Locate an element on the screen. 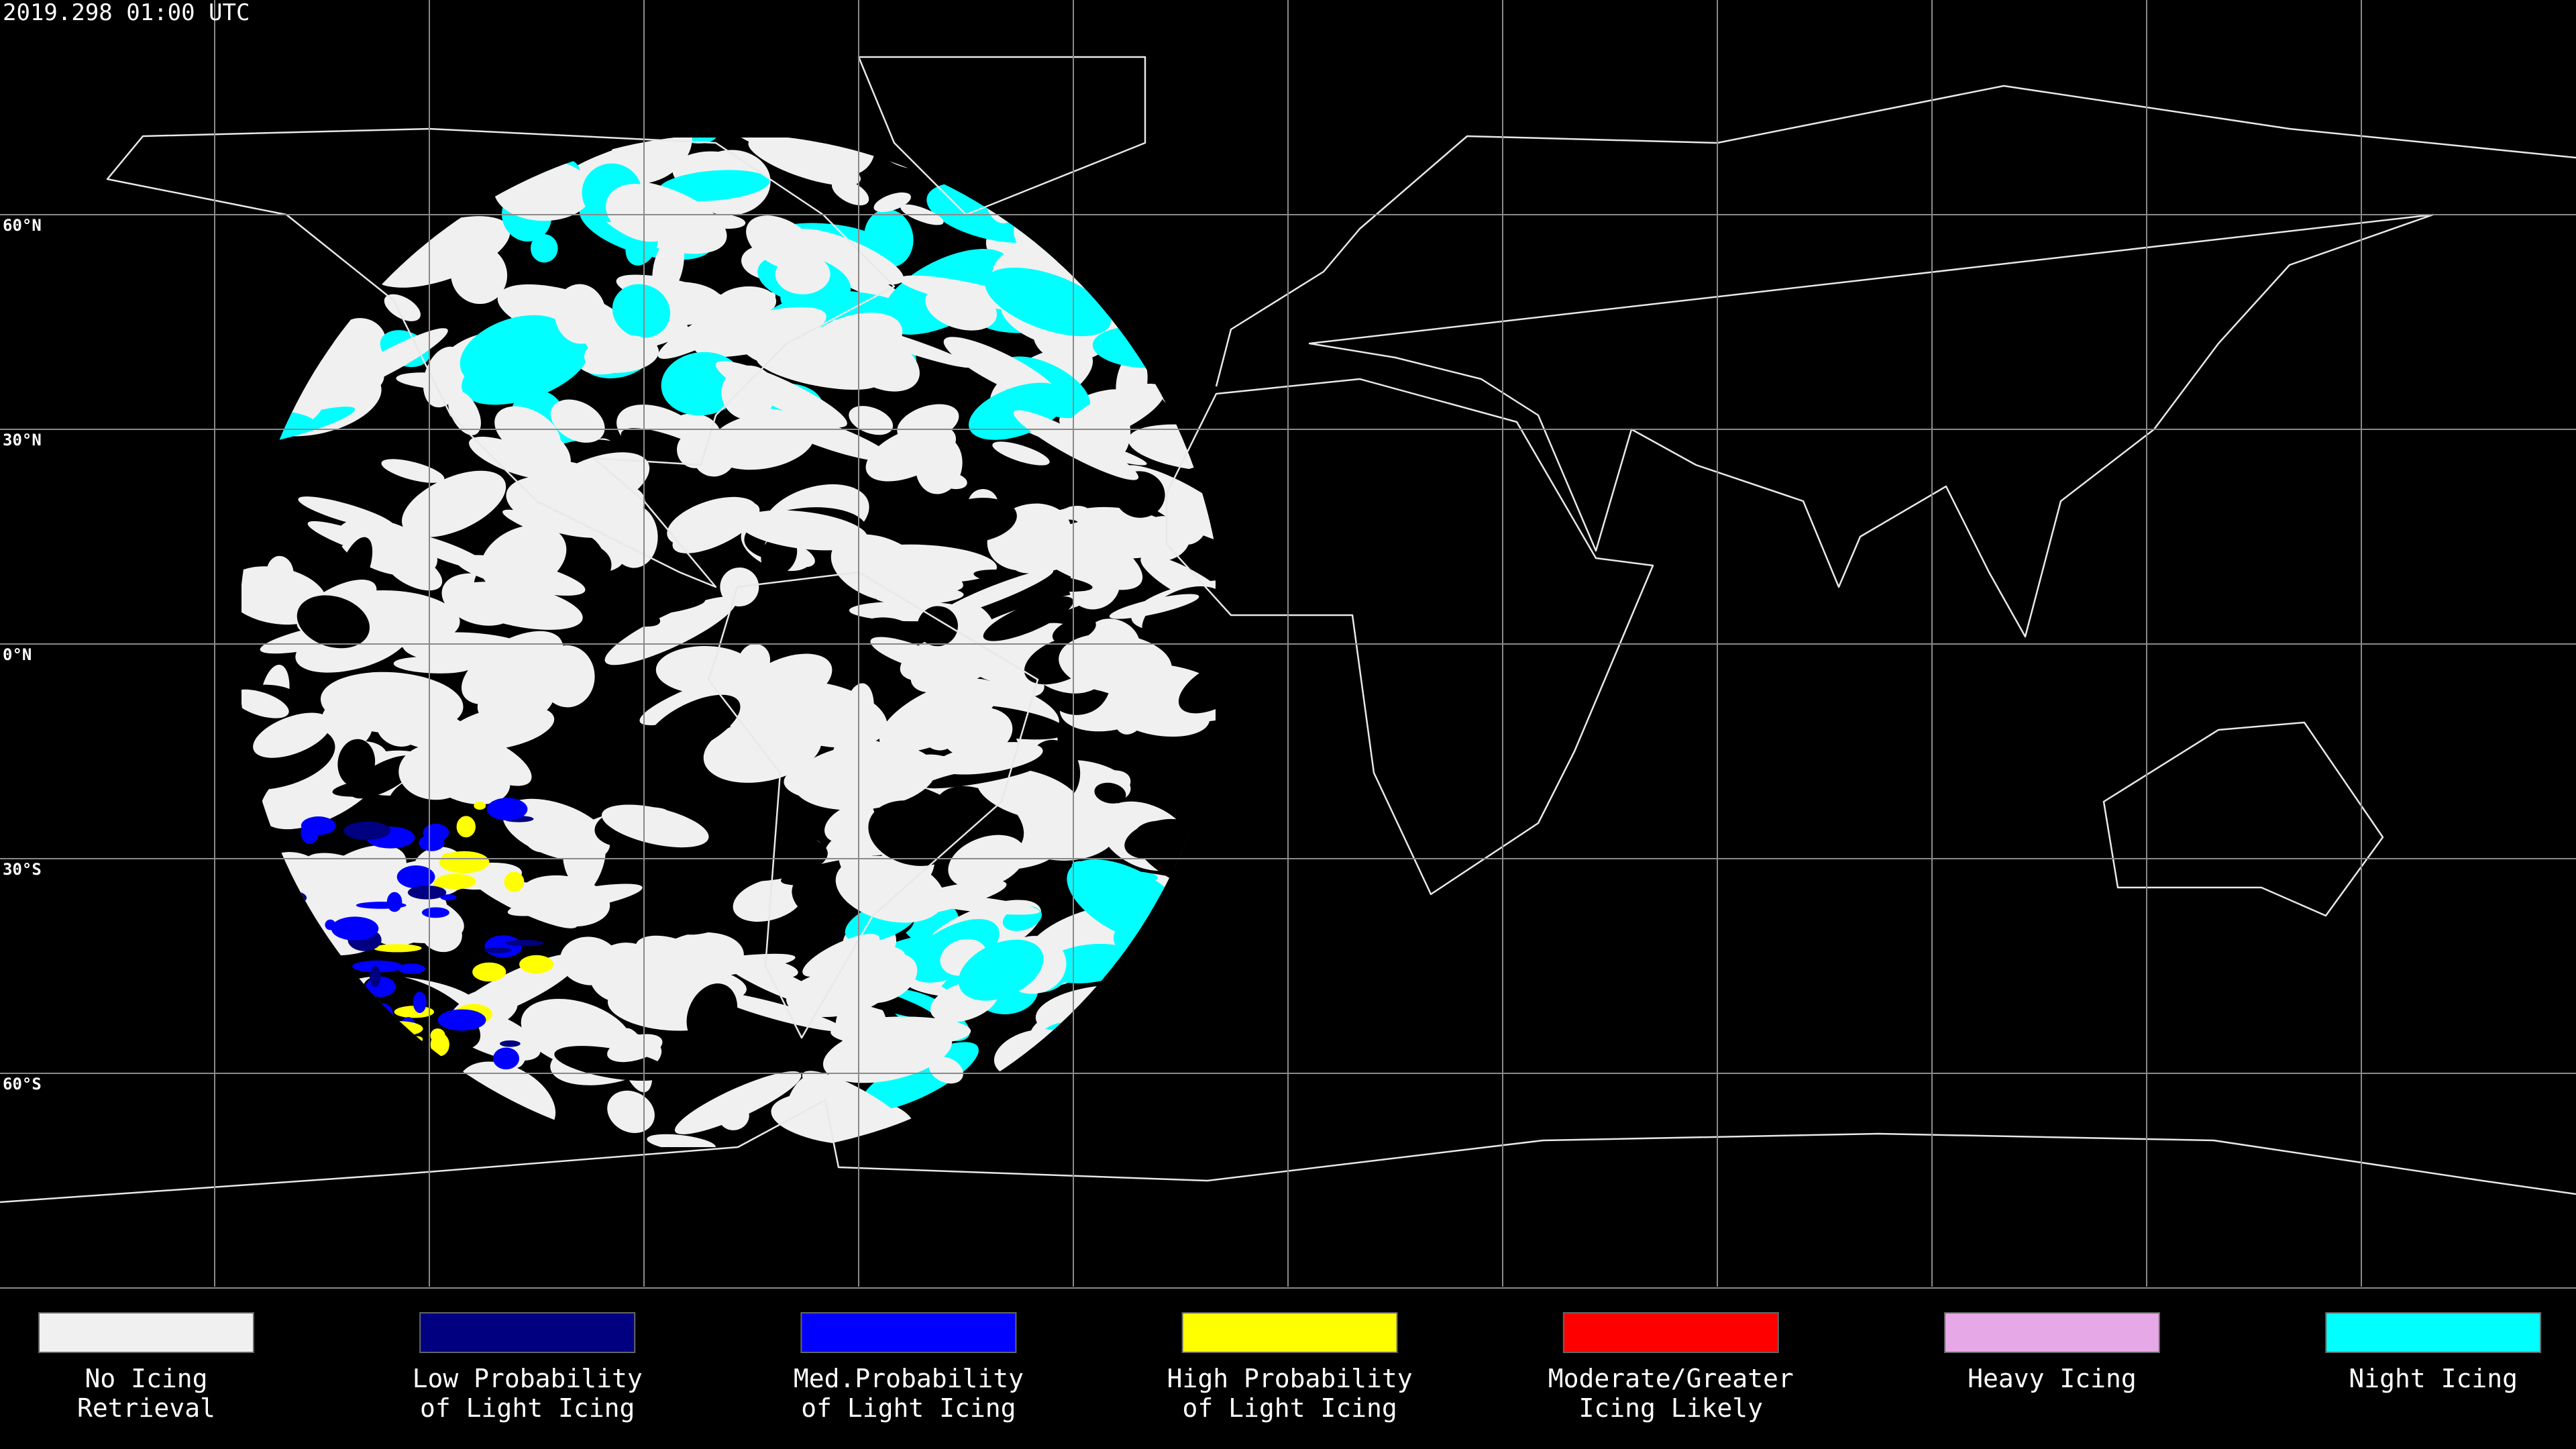  legend-label: No Icing is located at coordinates (146, 1378).